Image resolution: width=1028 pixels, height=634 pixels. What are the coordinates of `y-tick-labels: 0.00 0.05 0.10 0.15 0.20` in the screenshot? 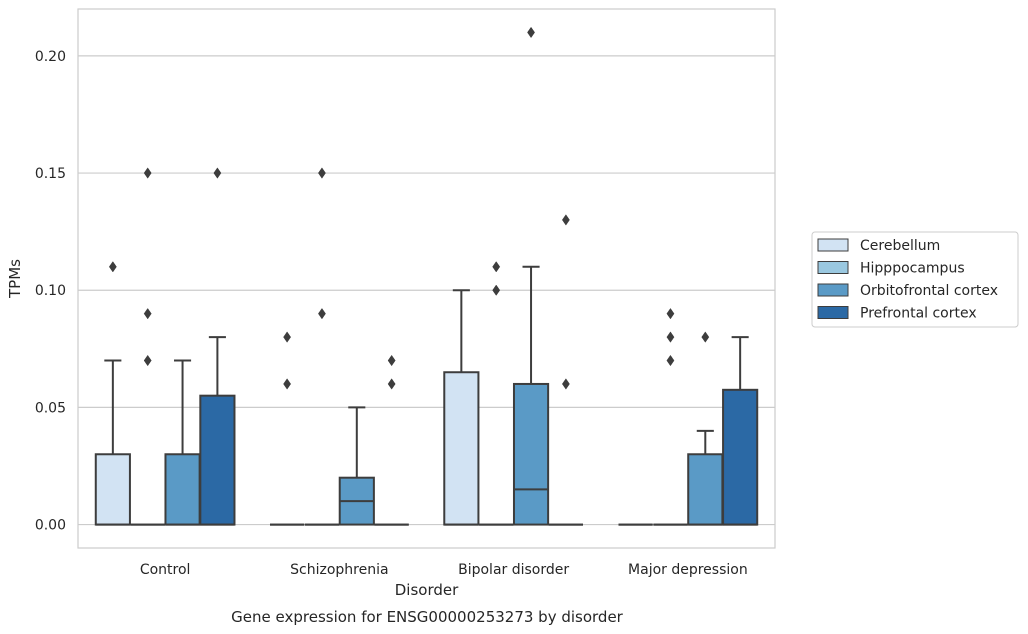 It's located at (50, 291).